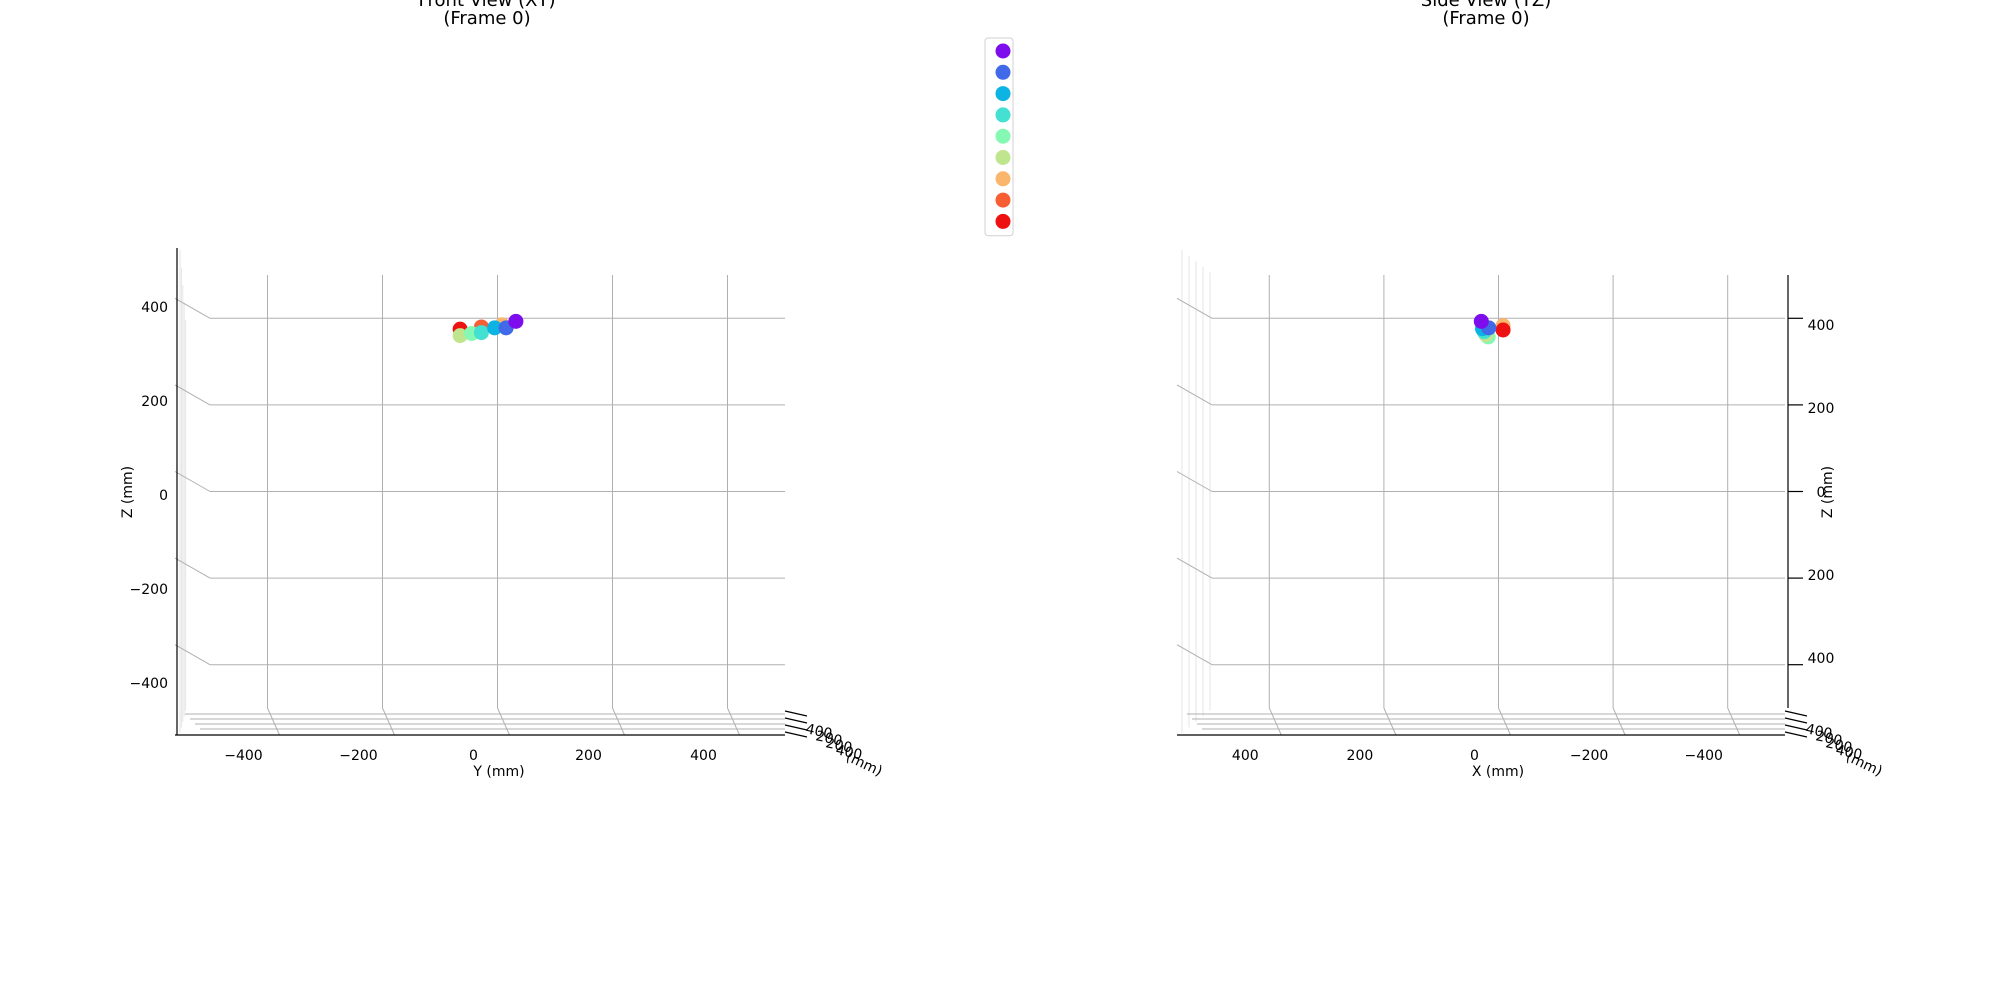 The image size is (2000, 1000). I want to click on z-tick-label: −200, so click(149, 590).